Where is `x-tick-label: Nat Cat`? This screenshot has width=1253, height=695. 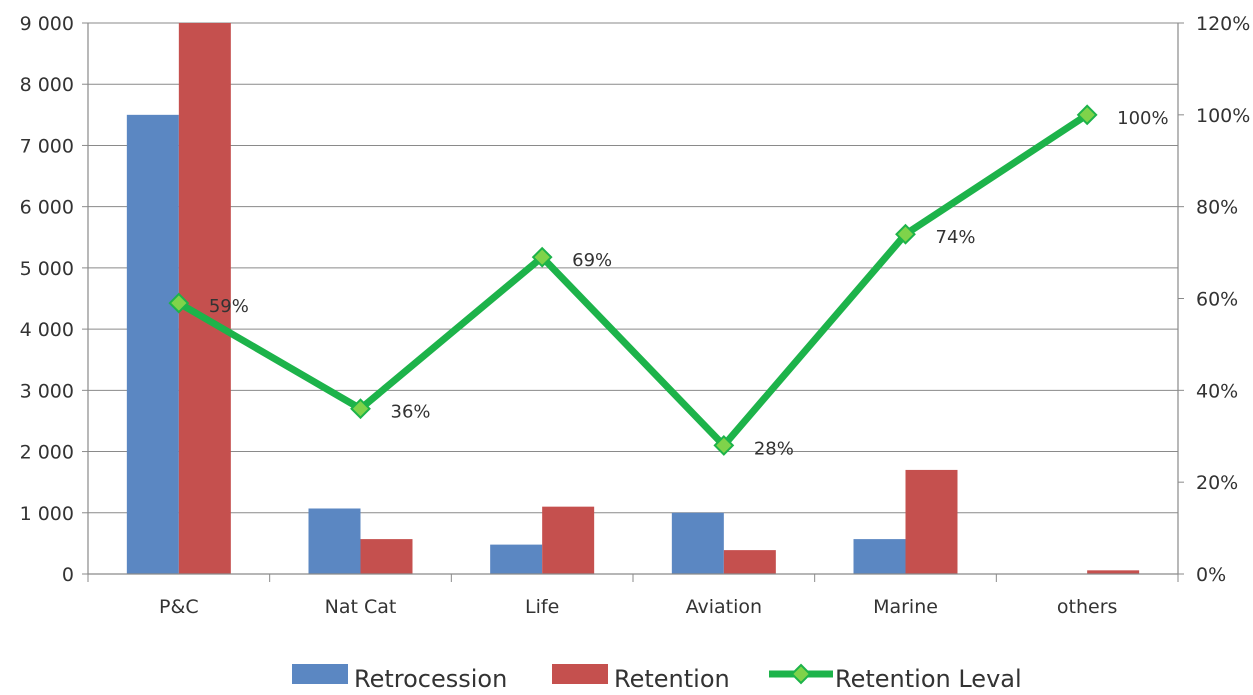
x-tick-label: Nat Cat is located at coordinates (361, 607).